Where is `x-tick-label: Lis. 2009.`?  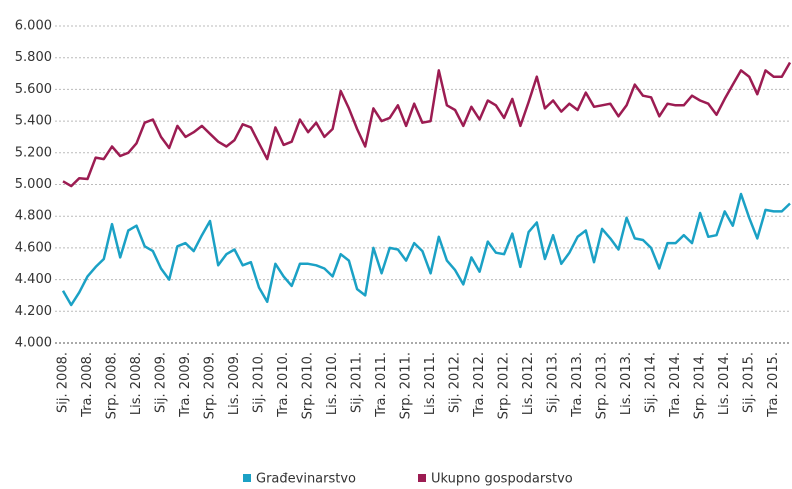
x-tick-label: Lis. 2009. is located at coordinates (234, 383).